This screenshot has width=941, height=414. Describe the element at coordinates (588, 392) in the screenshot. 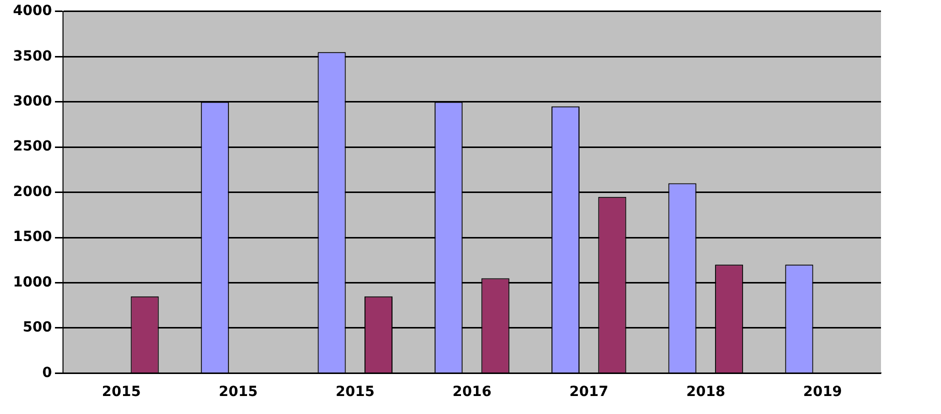

I see `x-tick-label: 2017` at that location.